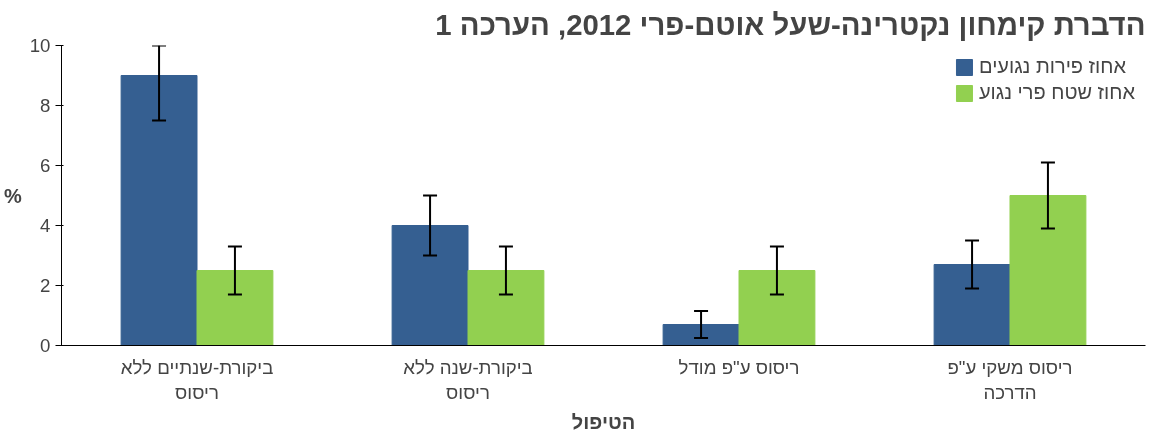 Image resolution: width=1163 pixels, height=443 pixels. I want to click on x-tick-label: ביקורת-שנה ללא ריסוס, so click(468, 379).